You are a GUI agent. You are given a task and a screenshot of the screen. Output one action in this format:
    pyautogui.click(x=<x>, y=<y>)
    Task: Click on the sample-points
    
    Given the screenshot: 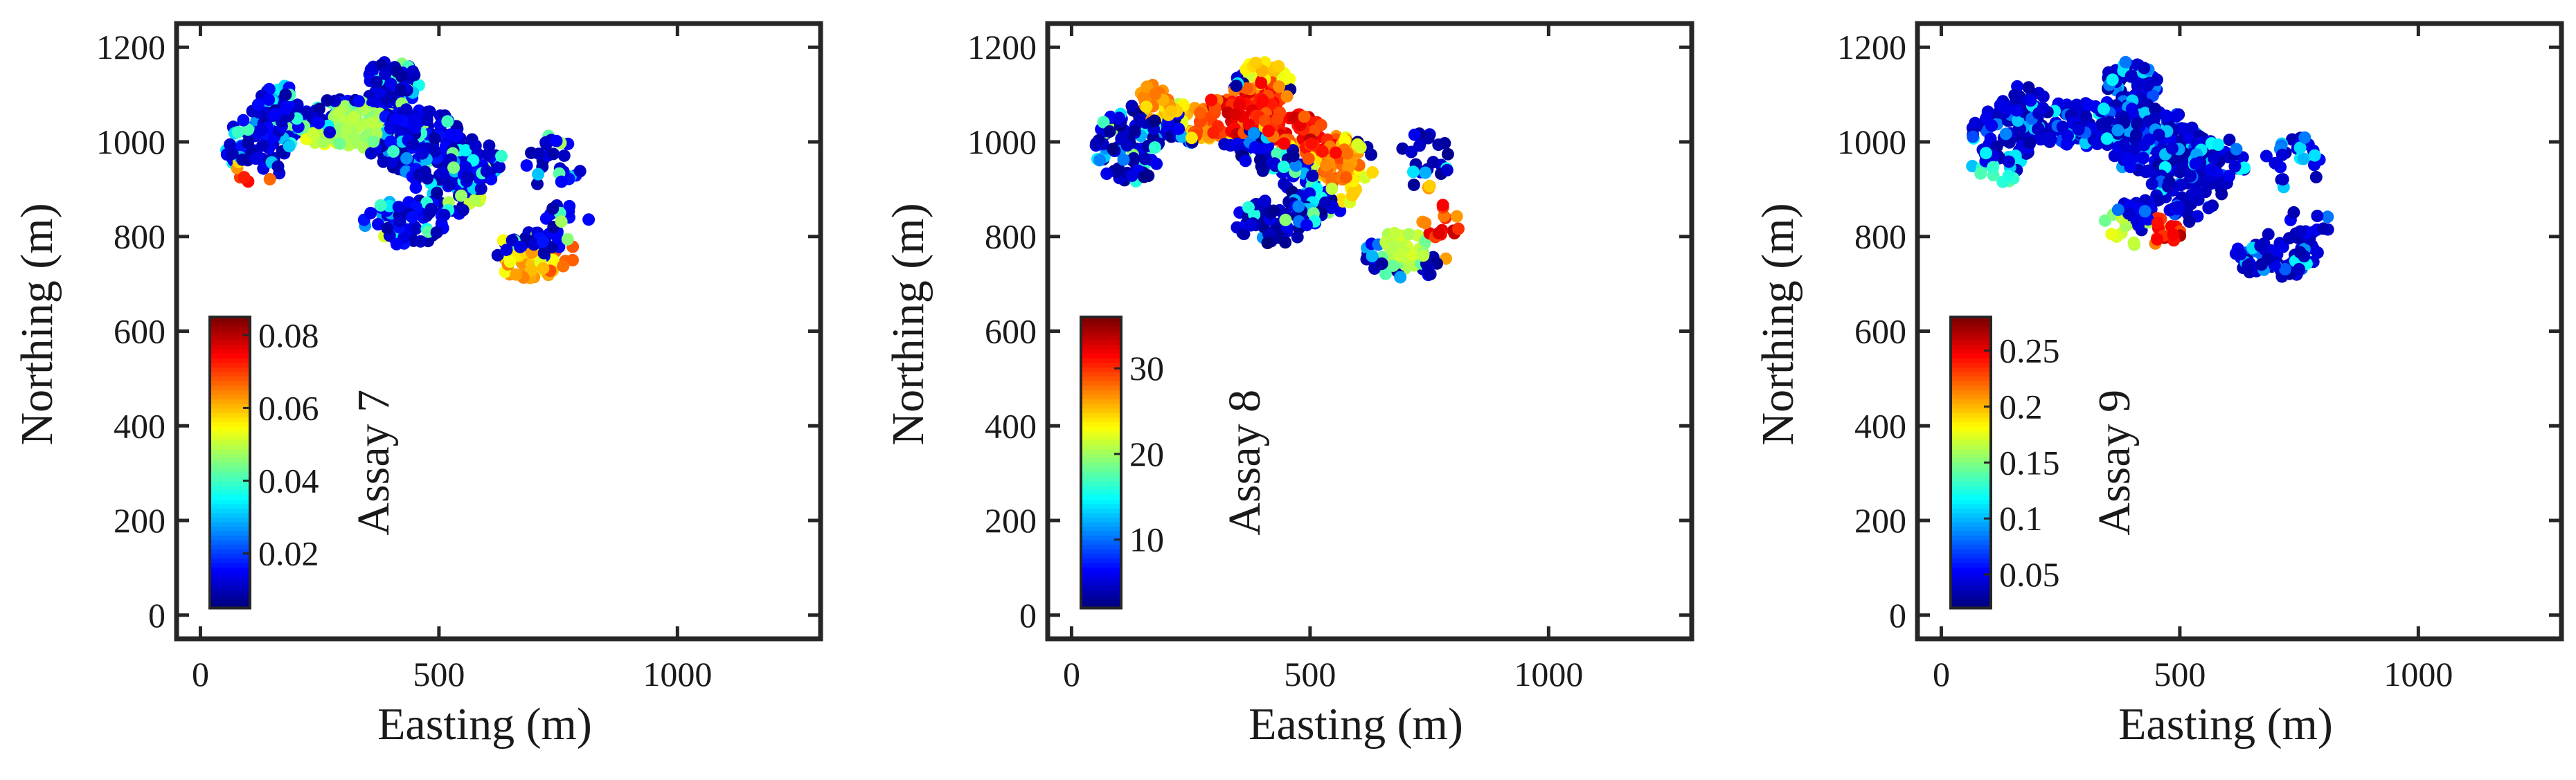 What is the action you would take?
    pyautogui.click(x=2150, y=169)
    